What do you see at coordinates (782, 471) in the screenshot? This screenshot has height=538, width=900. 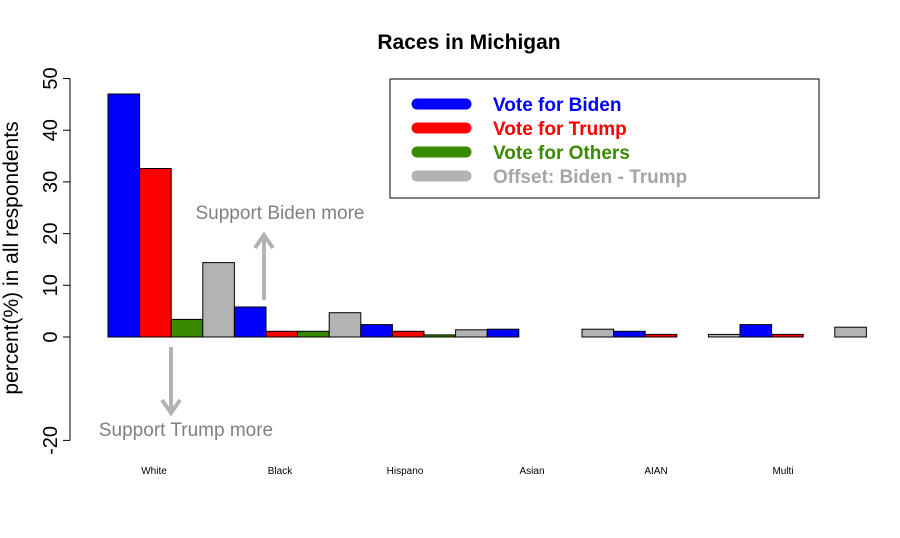 I see `x-tick-label: Multi` at bounding box center [782, 471].